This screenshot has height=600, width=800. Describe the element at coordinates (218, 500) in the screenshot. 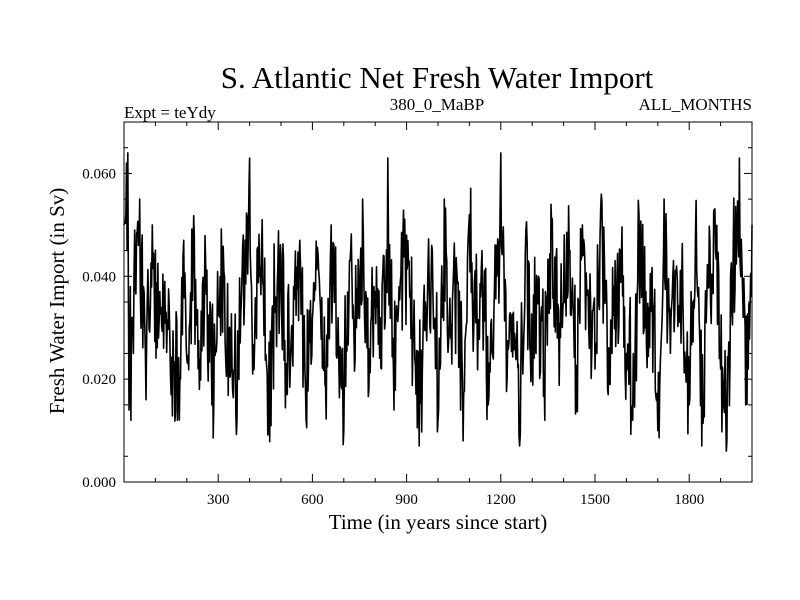

I see `x-tick-label: 300` at that location.